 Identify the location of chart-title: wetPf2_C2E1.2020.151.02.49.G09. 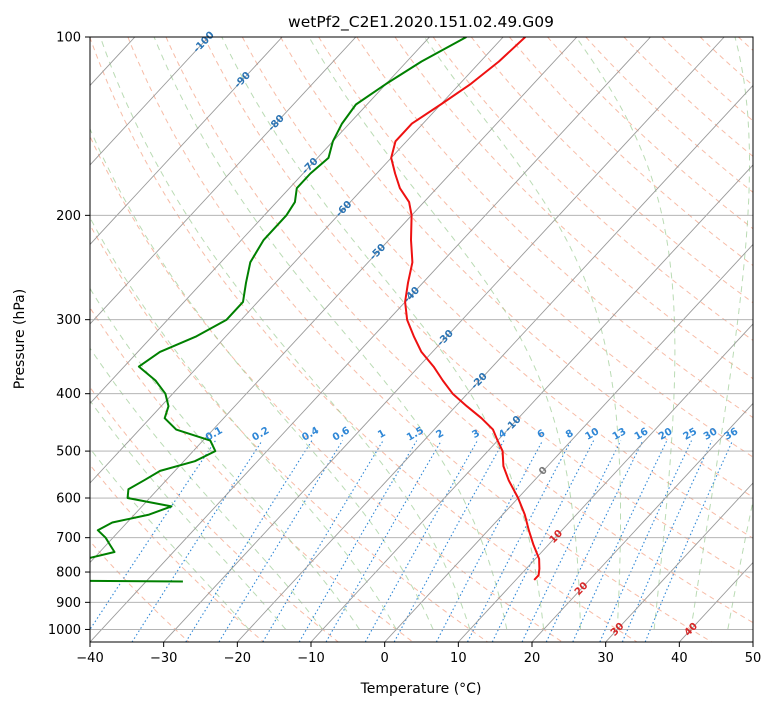
(421, 22).